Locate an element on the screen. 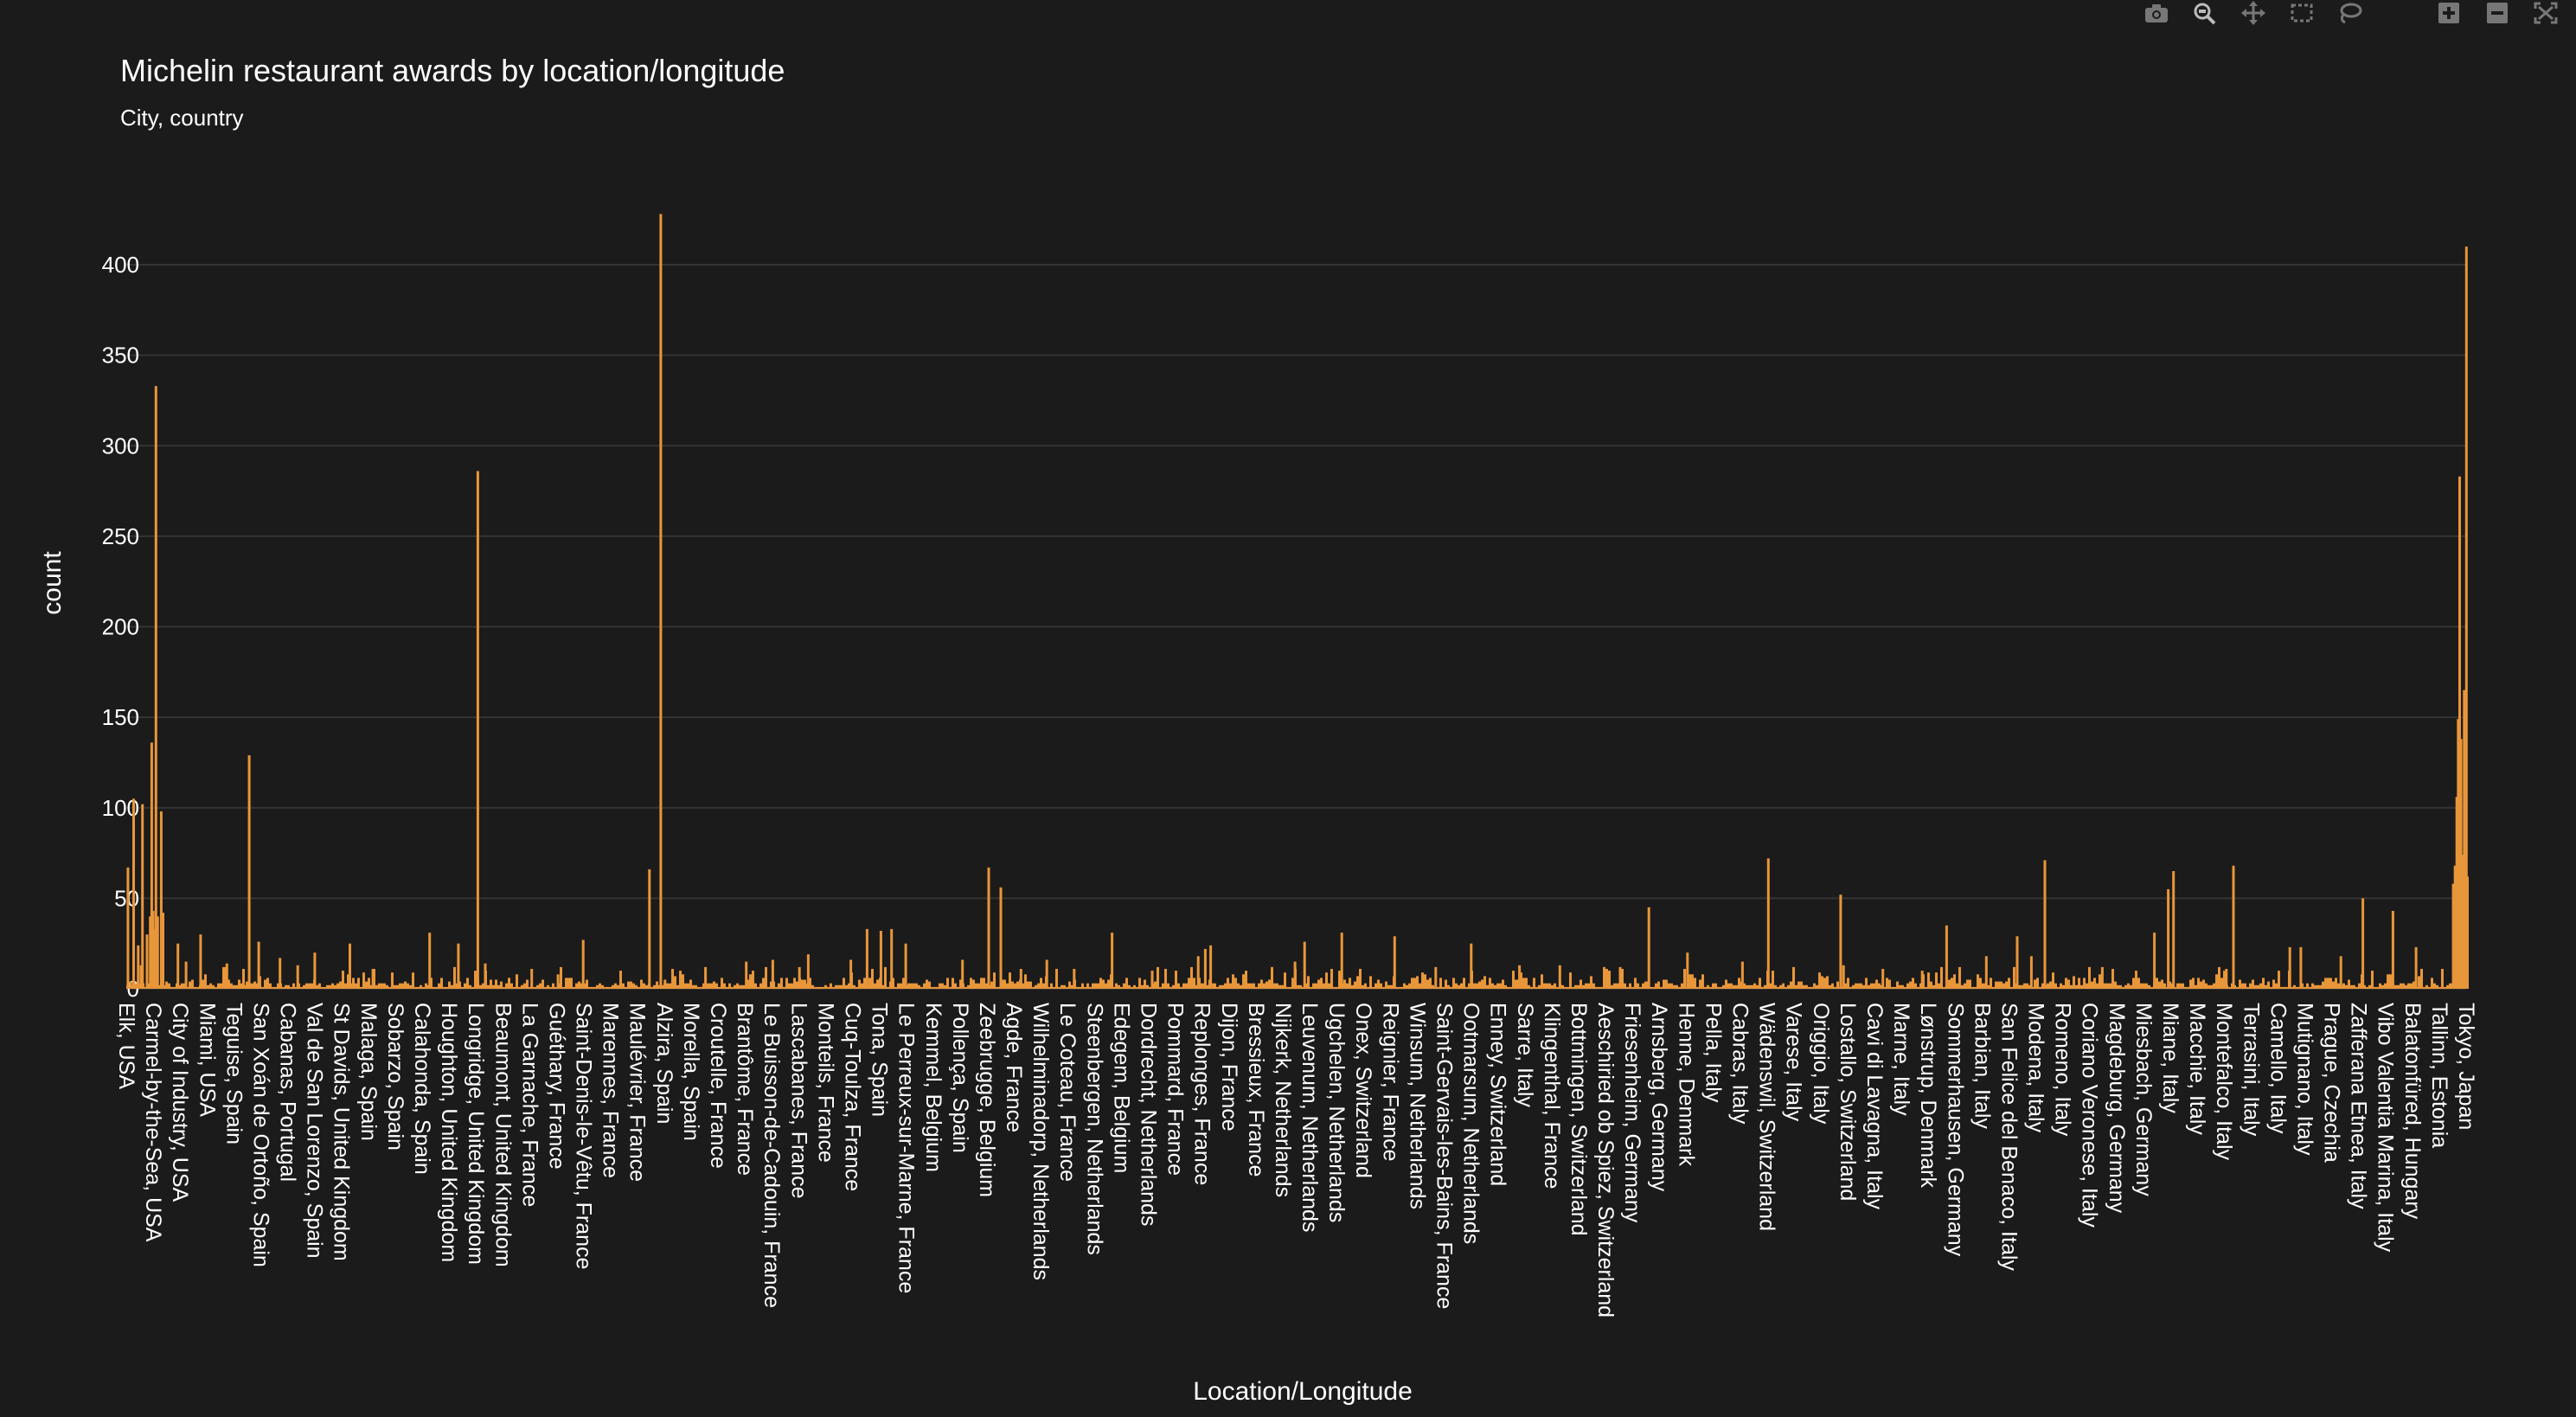 Image resolution: width=2576 pixels, height=1417 pixels. zoom-icon is located at coordinates (2205, 13).